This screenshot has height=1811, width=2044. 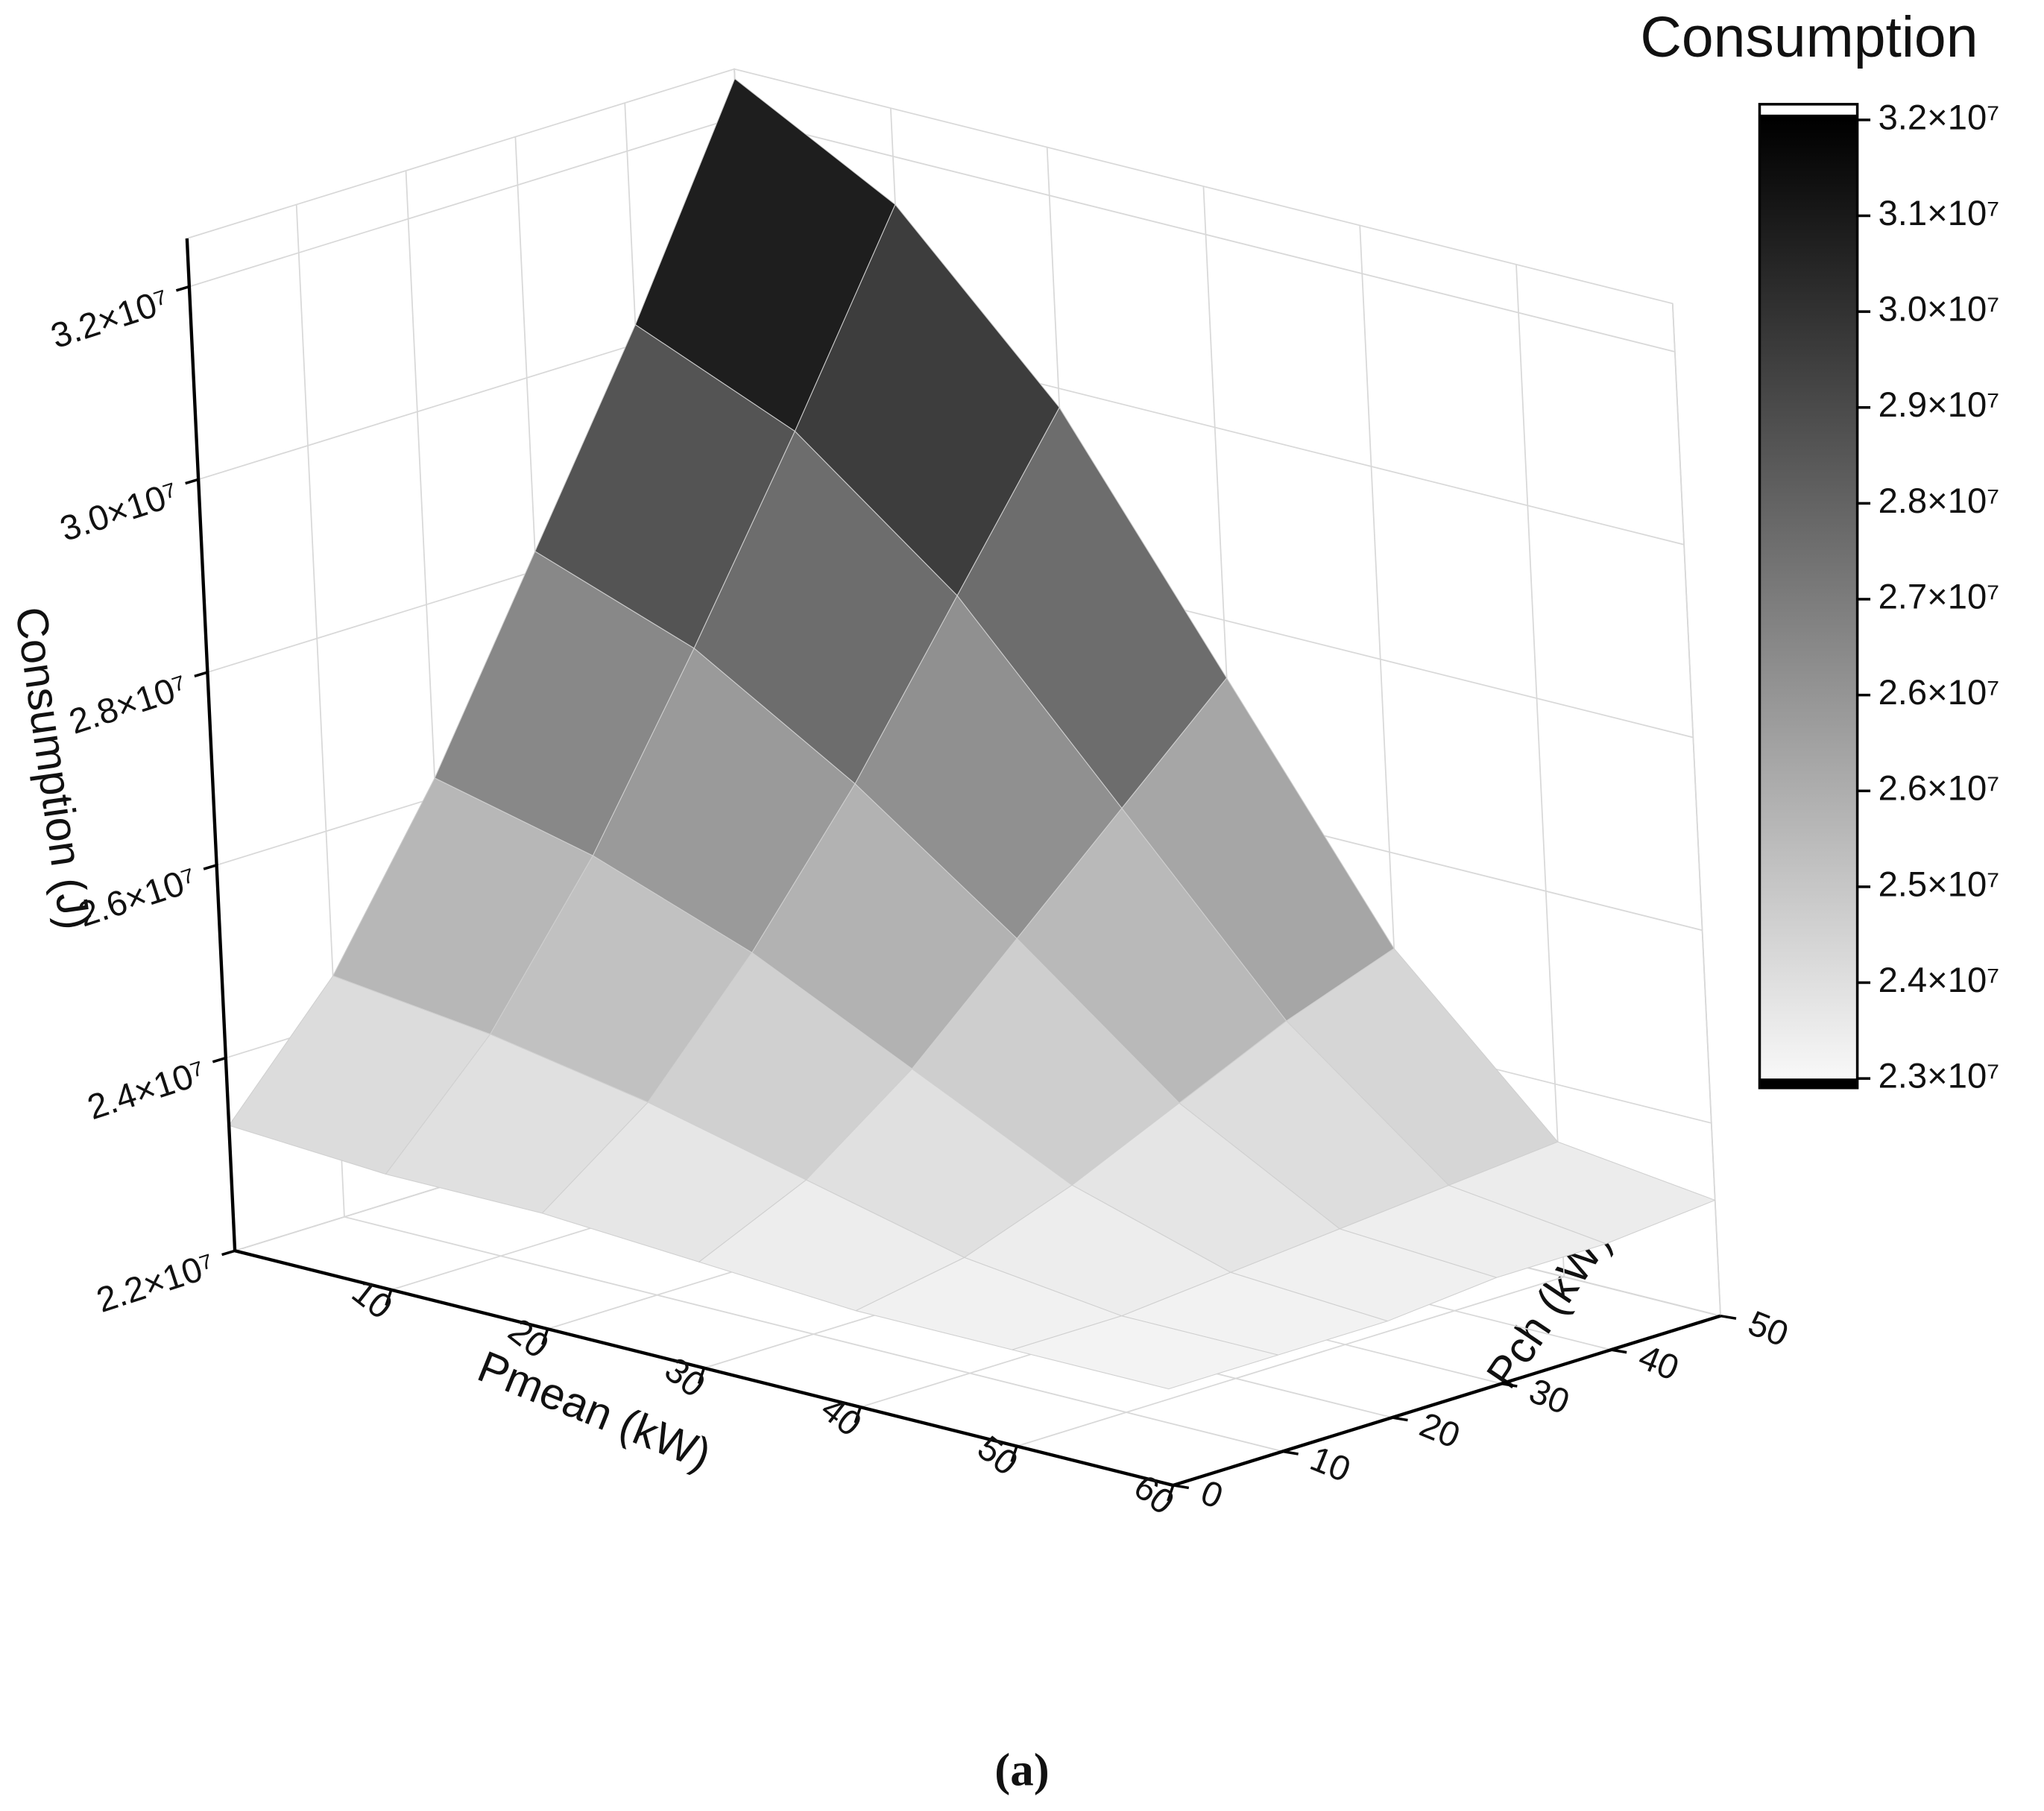 What do you see at coordinates (1211, 1495) in the screenshot?
I see `y-tick-label: 0` at bounding box center [1211, 1495].